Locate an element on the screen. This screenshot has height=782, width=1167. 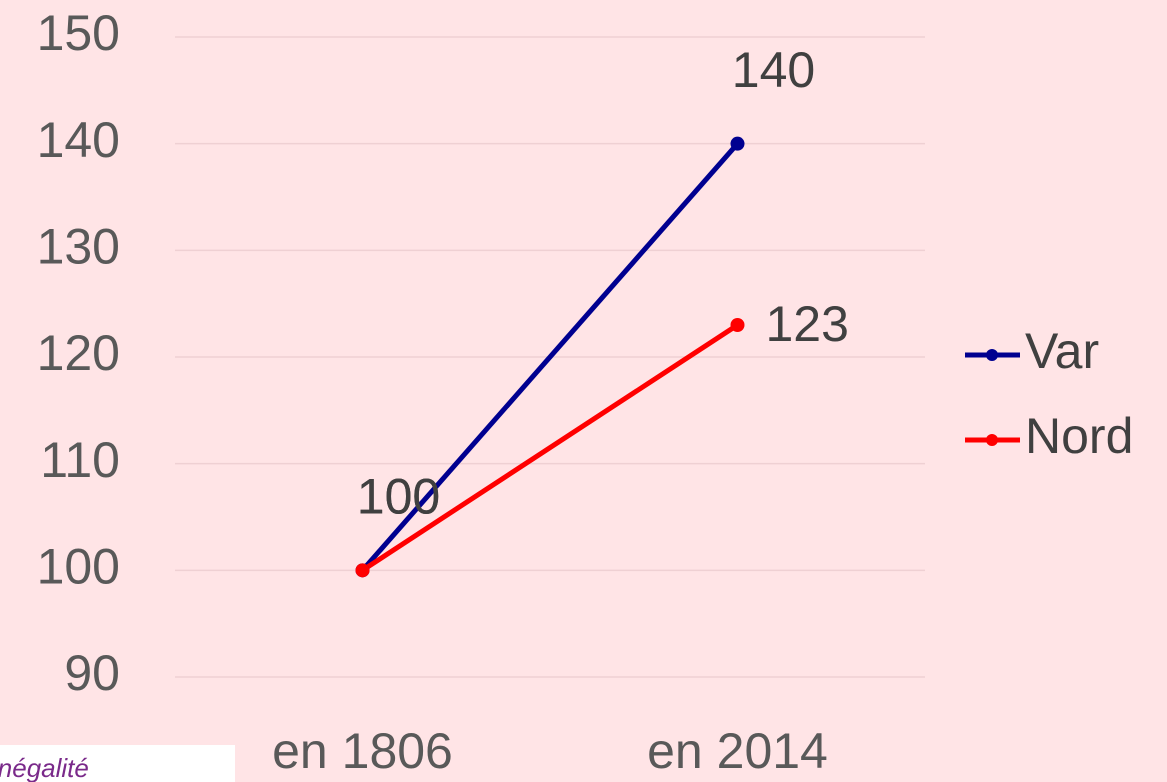
y-tick-label: 110 is located at coordinates (80, 460).